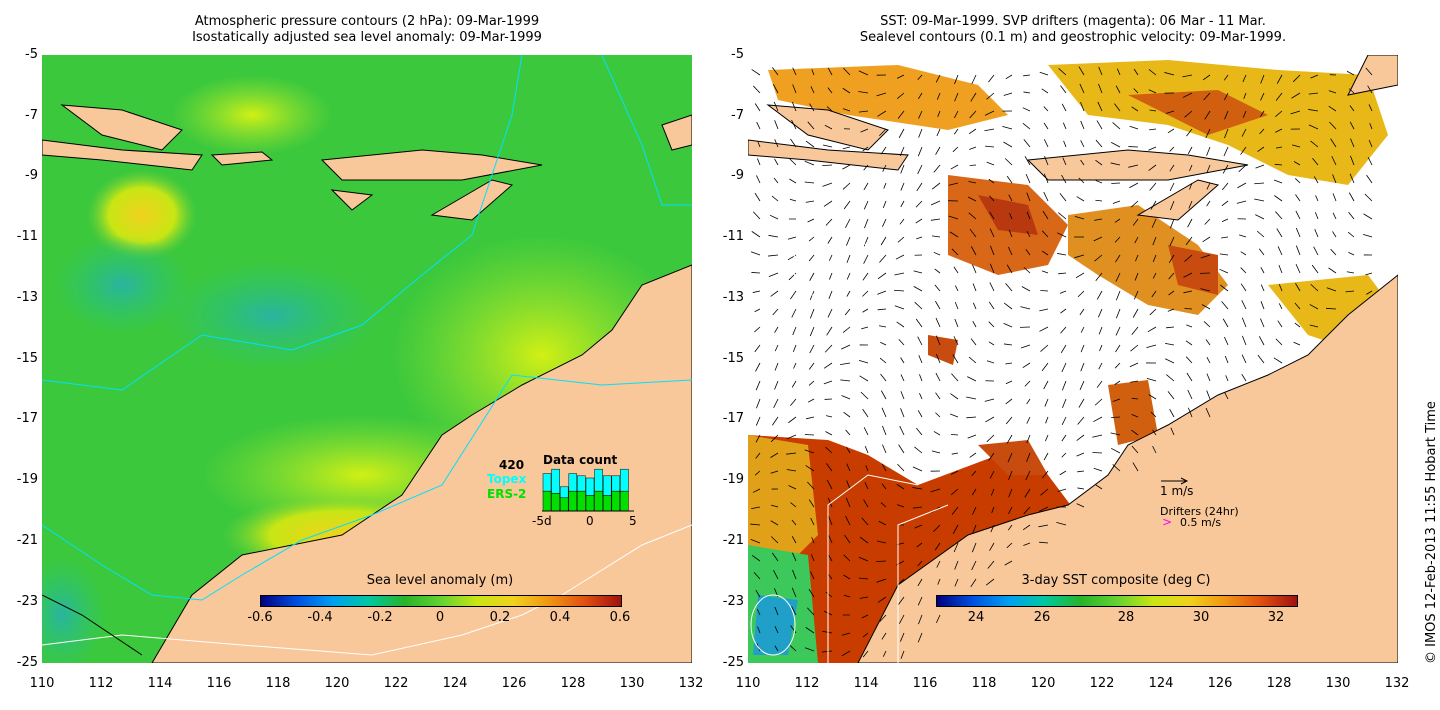 The height and width of the screenshot is (710, 1440). I want to click on left-colorbar-tick: -0.2, so click(380, 617).